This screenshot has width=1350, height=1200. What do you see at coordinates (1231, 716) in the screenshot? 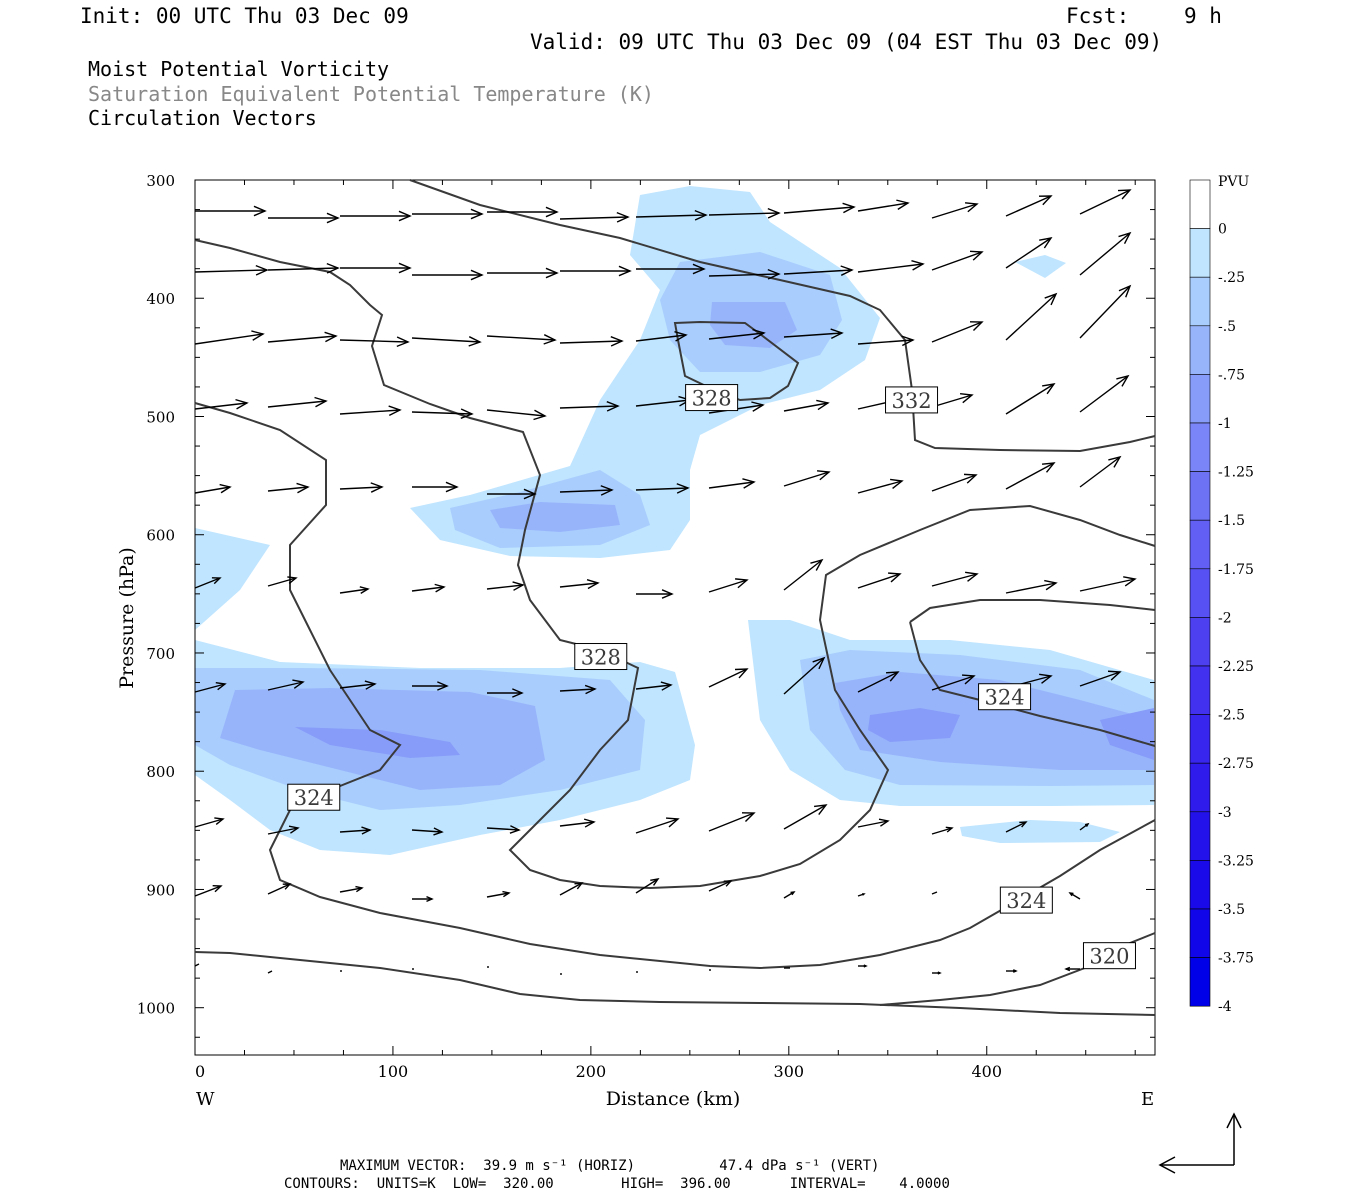
I see `colorbar-label: -2.5` at bounding box center [1231, 716].